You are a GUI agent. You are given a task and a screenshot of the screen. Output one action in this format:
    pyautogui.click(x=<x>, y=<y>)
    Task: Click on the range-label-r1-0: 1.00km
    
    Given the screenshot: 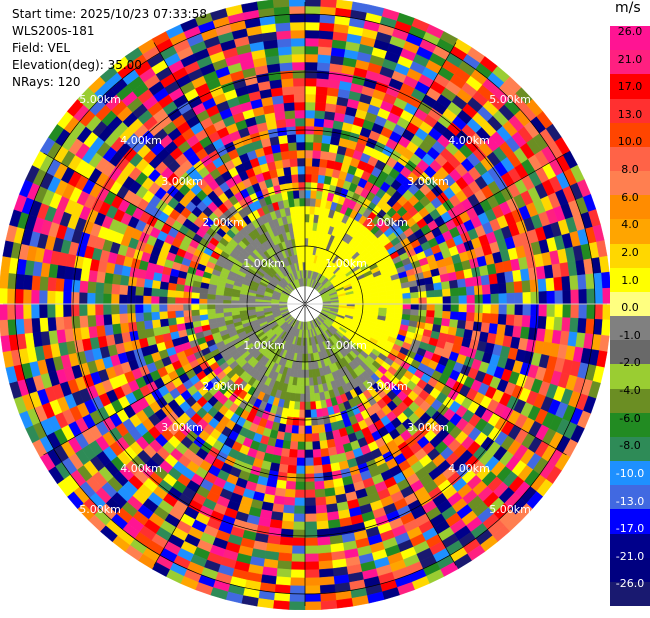 What is the action you would take?
    pyautogui.click(x=264, y=263)
    